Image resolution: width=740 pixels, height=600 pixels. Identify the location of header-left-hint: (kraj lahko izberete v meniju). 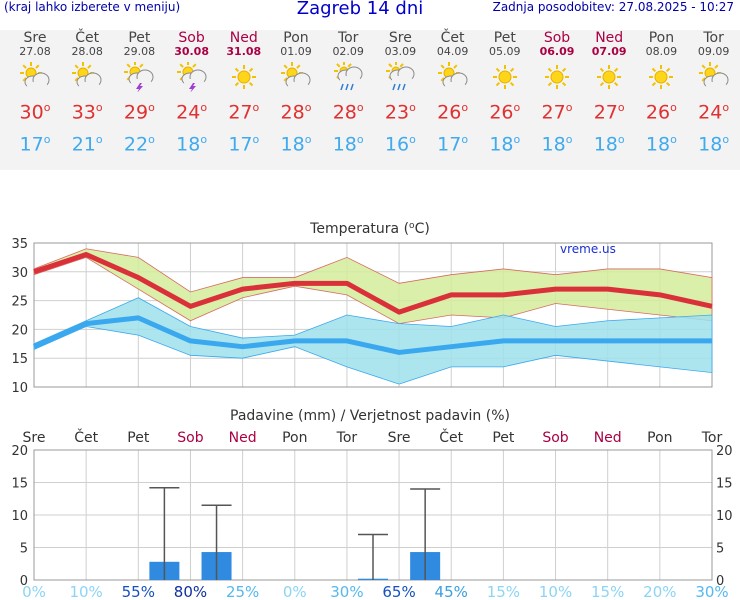
(92, 7).